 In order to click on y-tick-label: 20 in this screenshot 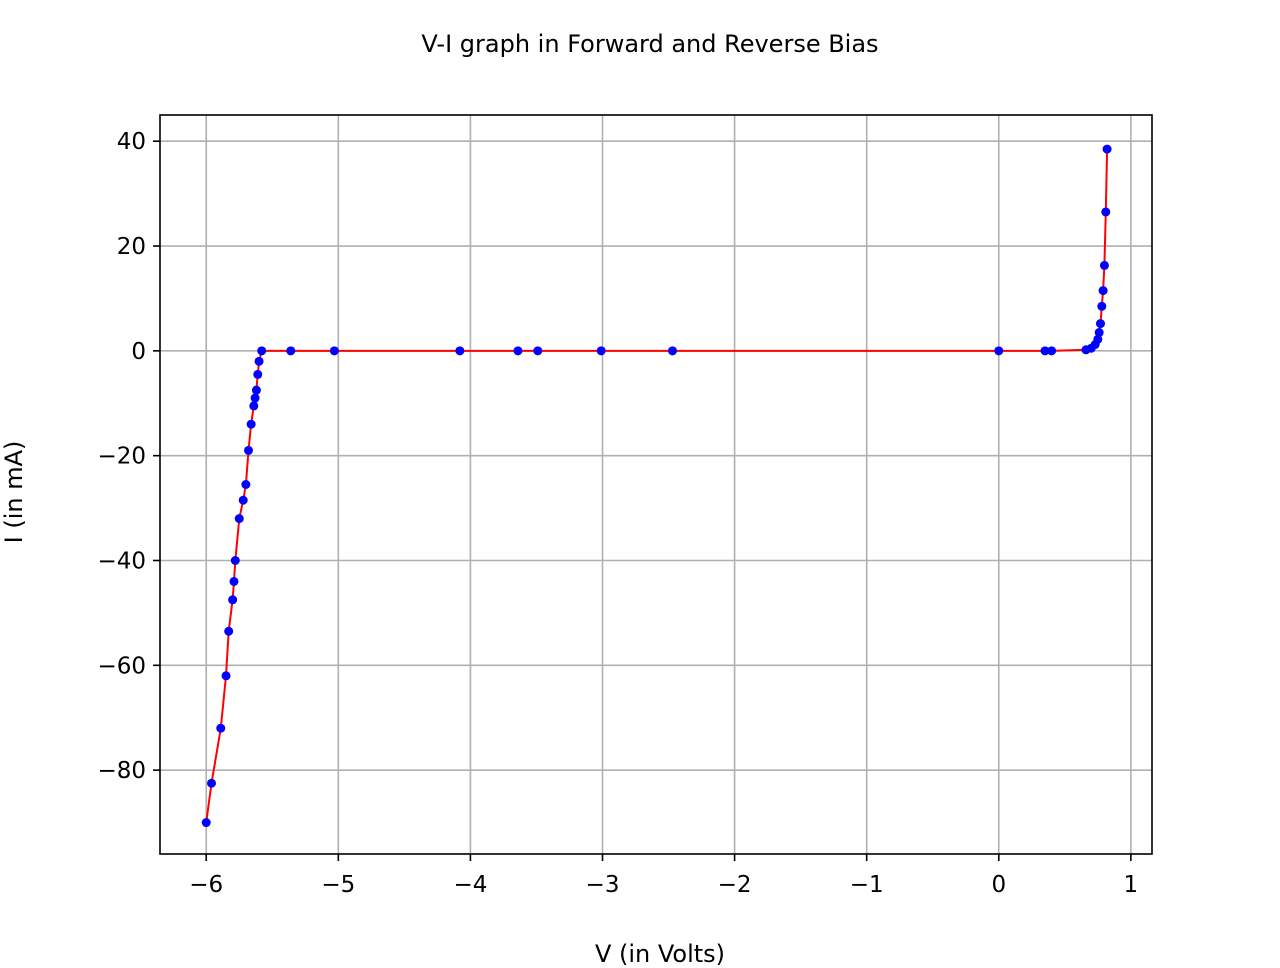, I will do `click(131, 247)`.